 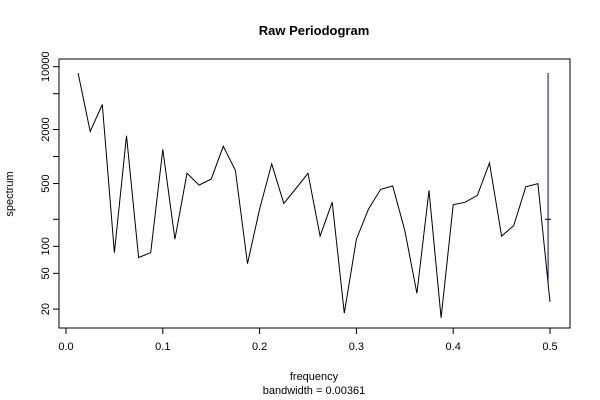 I want to click on x-tick-label: 0.3, so click(x=356, y=347).